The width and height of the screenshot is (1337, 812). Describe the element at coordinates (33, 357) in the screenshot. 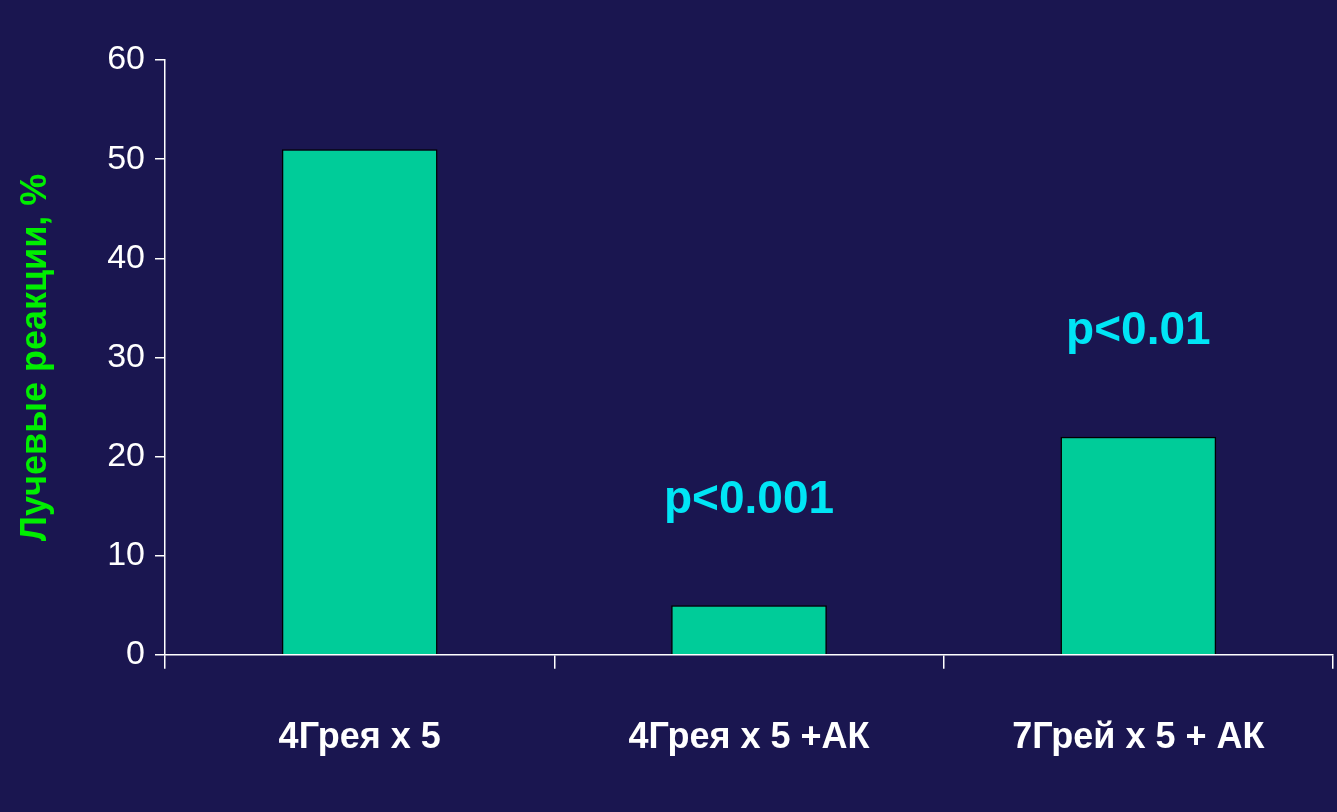

I see `y-axis-title: Лучевые реакции, %` at that location.